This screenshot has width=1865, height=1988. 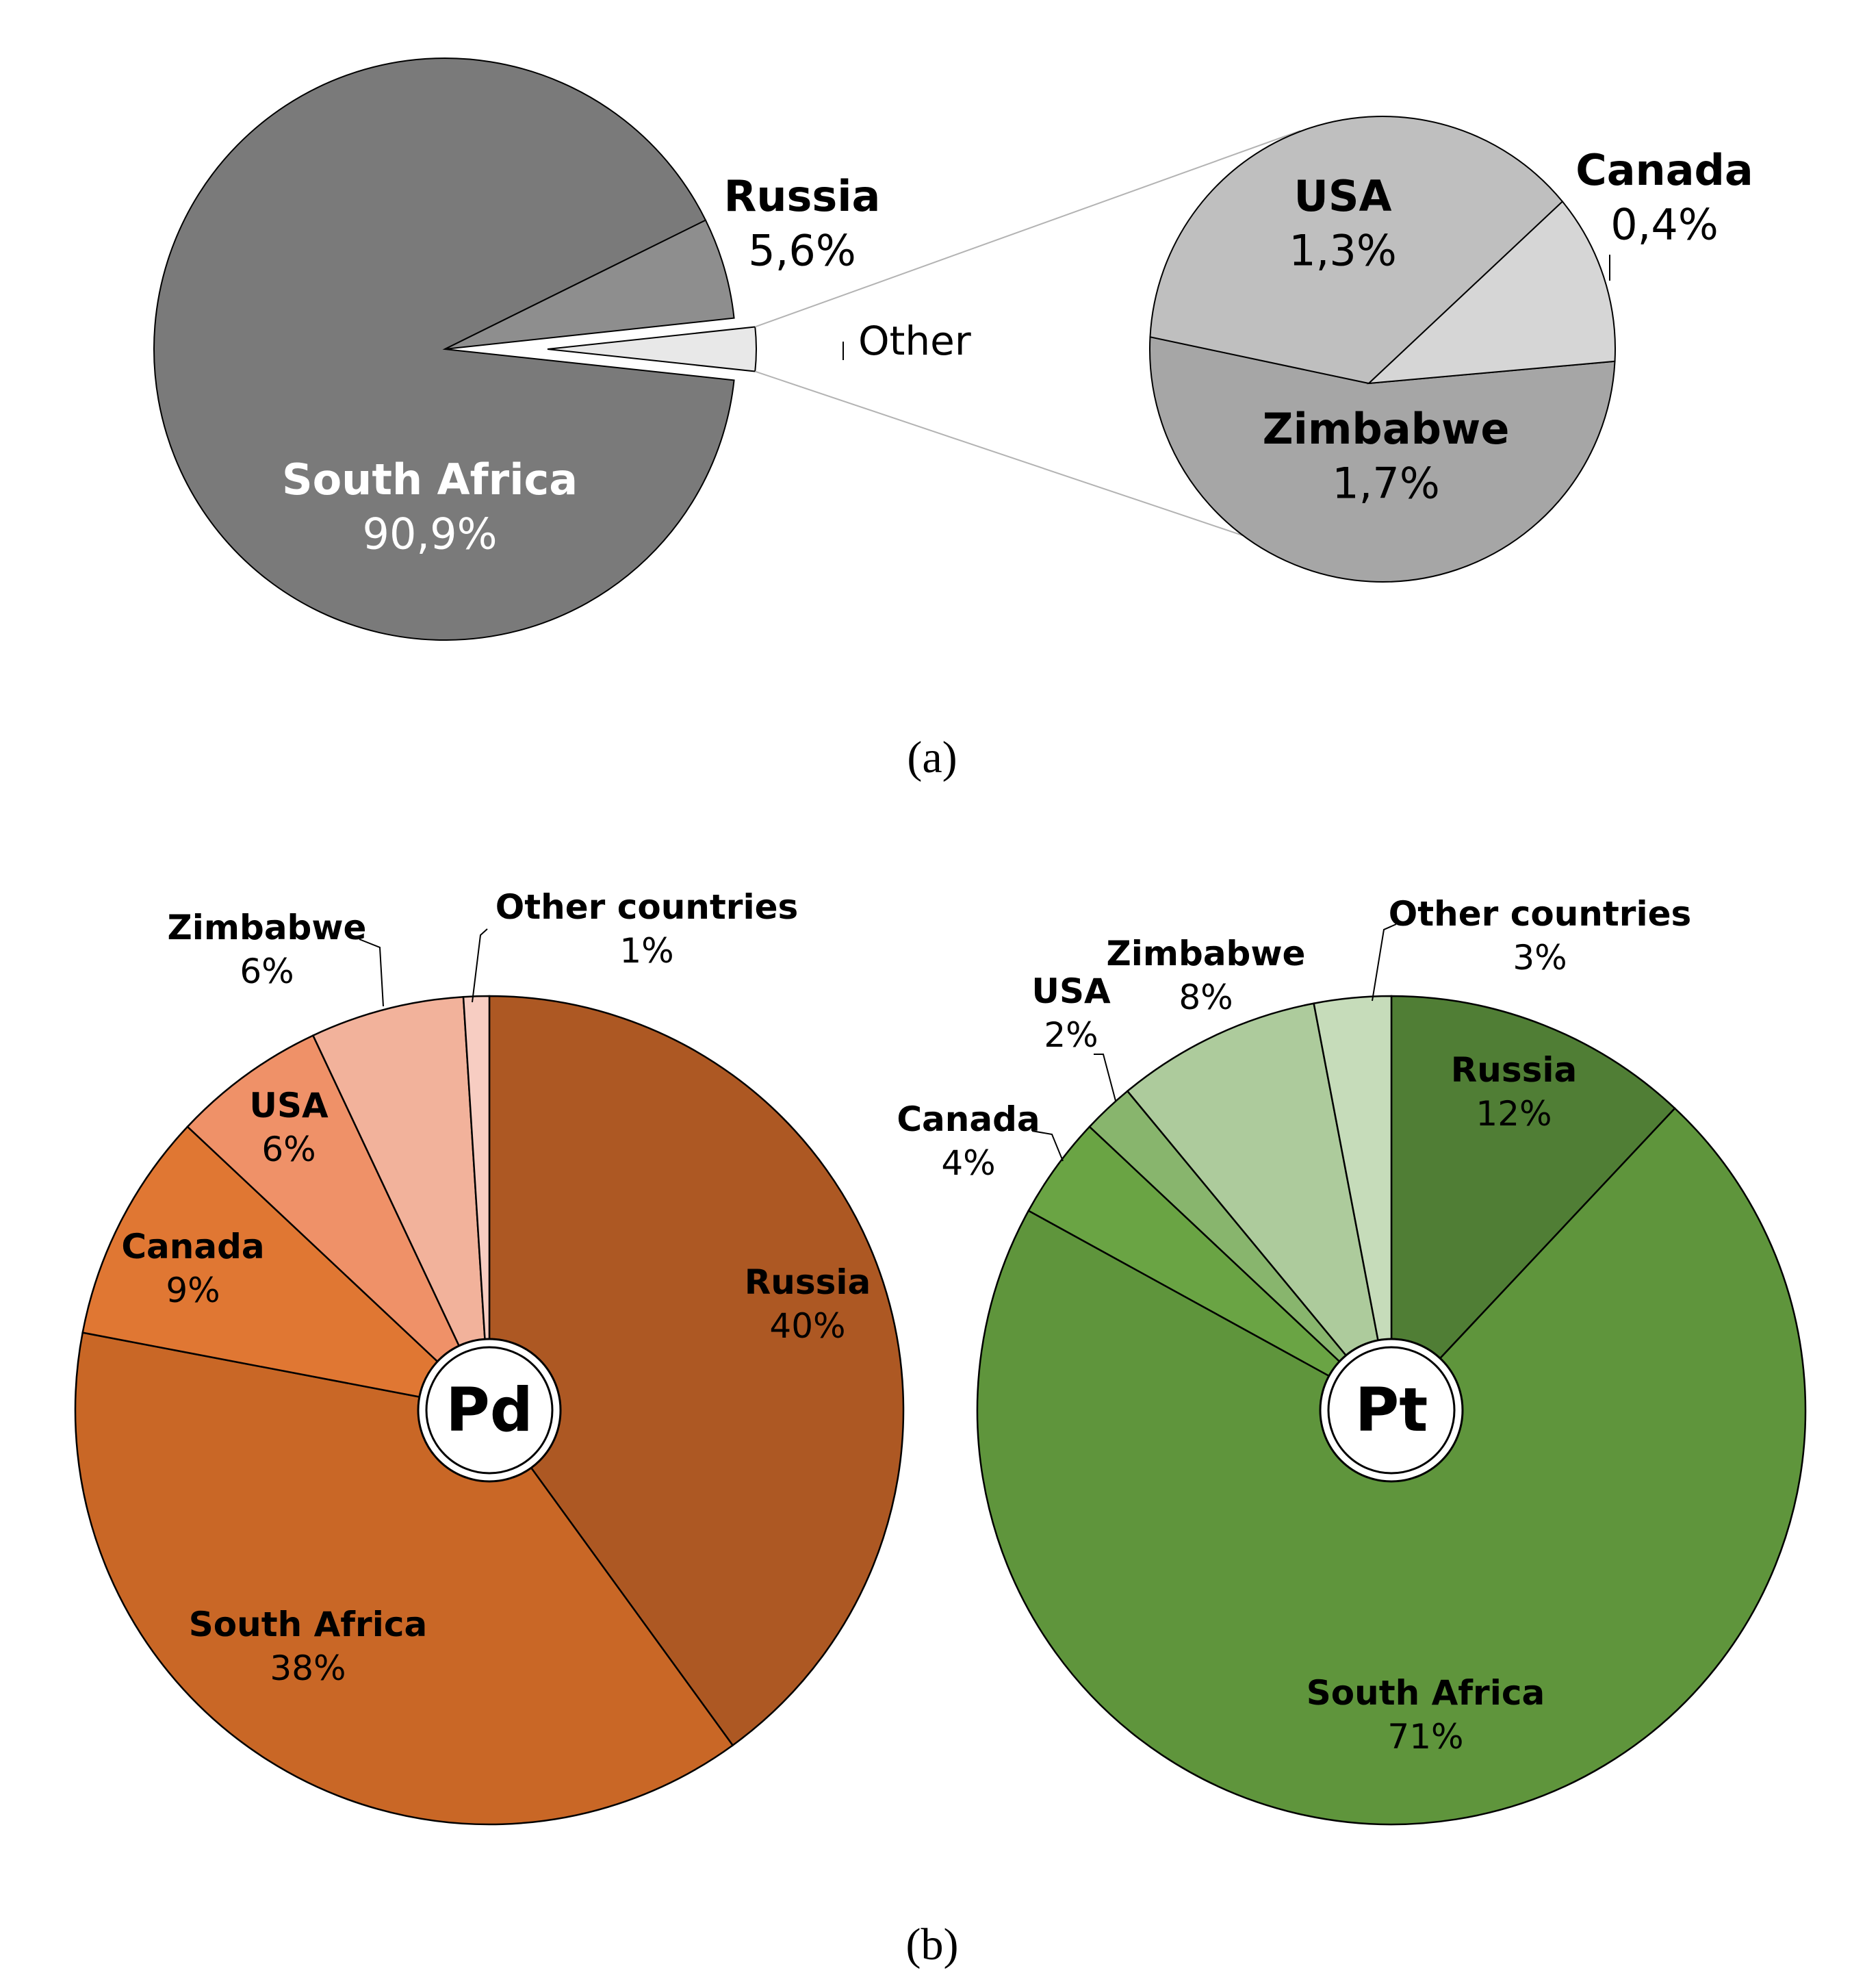 What do you see at coordinates (932, 1945) in the screenshot?
I see `caption-b: (b)` at bounding box center [932, 1945].